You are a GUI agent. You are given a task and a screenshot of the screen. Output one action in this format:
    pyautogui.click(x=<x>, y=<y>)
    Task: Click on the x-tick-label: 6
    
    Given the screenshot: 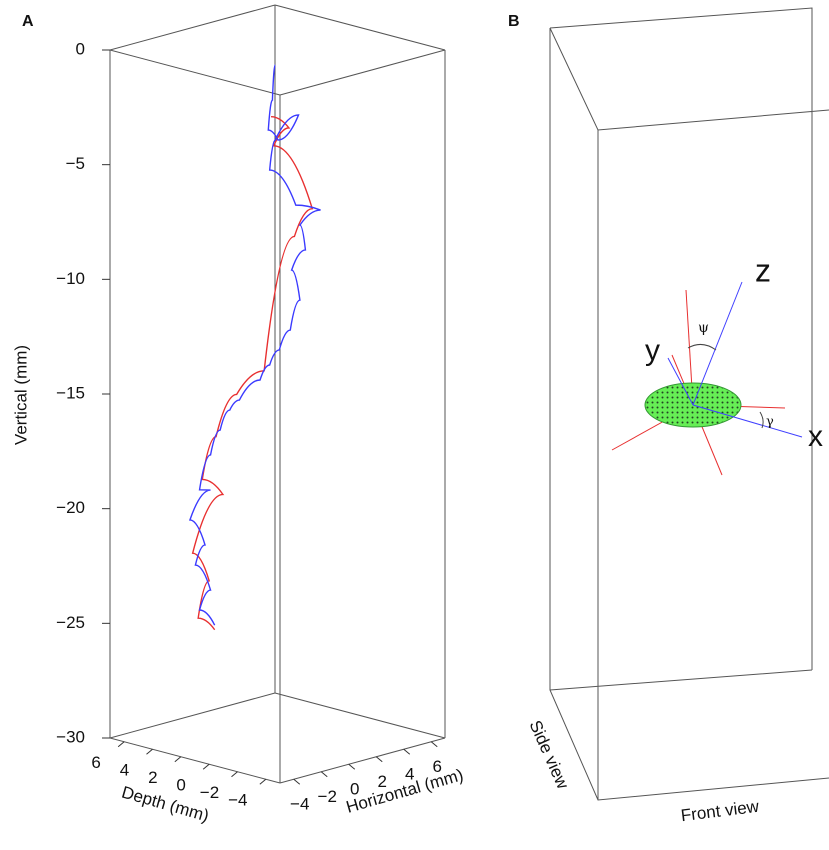 What is the action you would take?
    pyautogui.click(x=437, y=766)
    